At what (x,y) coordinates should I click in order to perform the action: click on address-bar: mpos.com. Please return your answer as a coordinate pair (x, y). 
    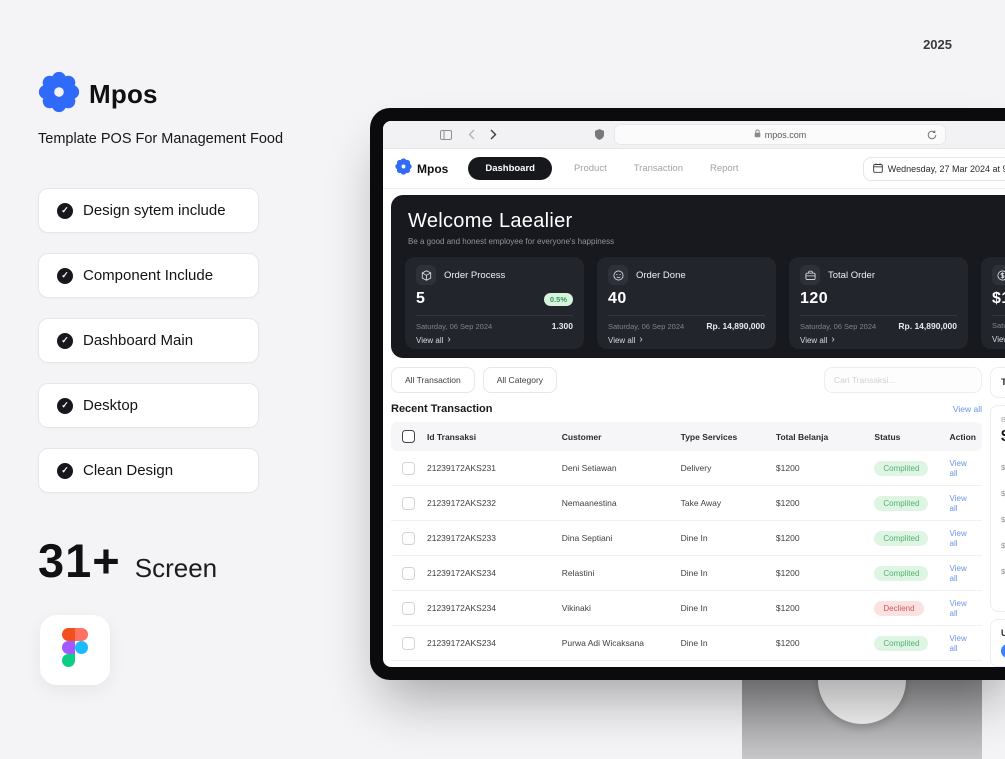
    Looking at the image, I should click on (780, 134).